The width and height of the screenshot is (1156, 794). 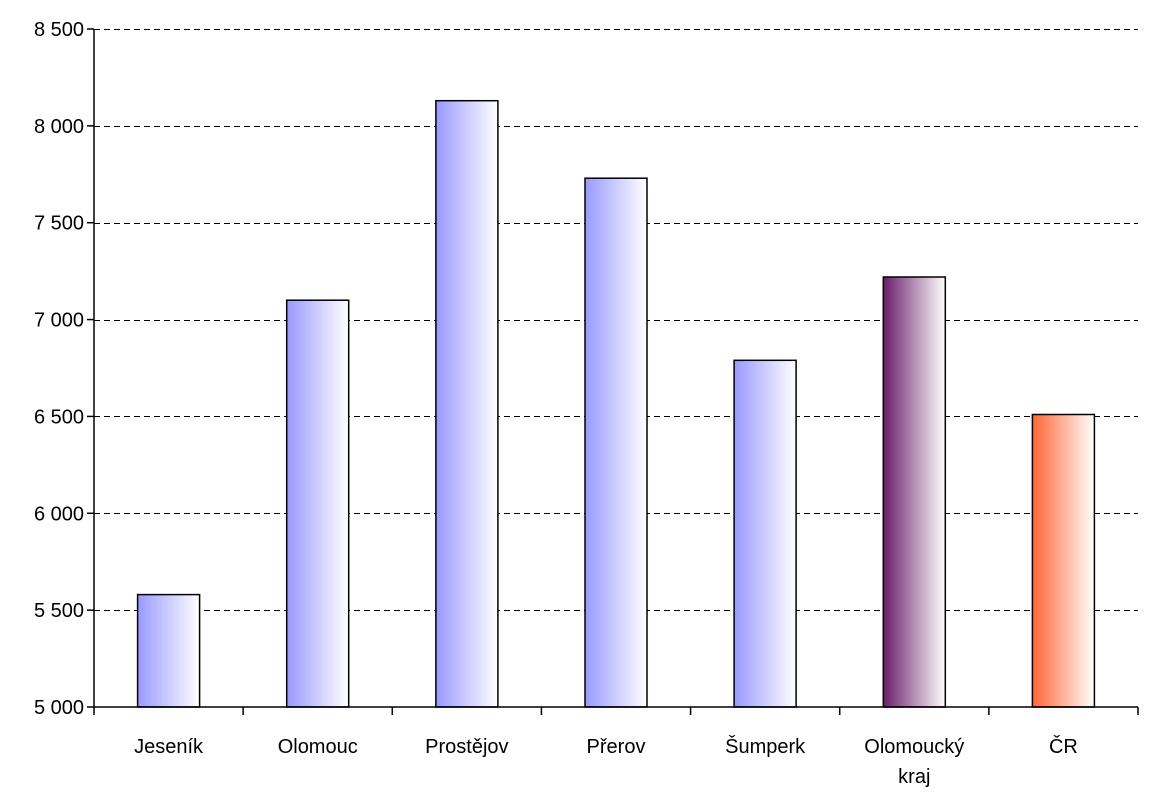 What do you see at coordinates (59, 369) in the screenshot?
I see `y-tick-labels: 5 000 5 500 6 000 6 500 7 000 7 500 8 000 8 500` at bounding box center [59, 369].